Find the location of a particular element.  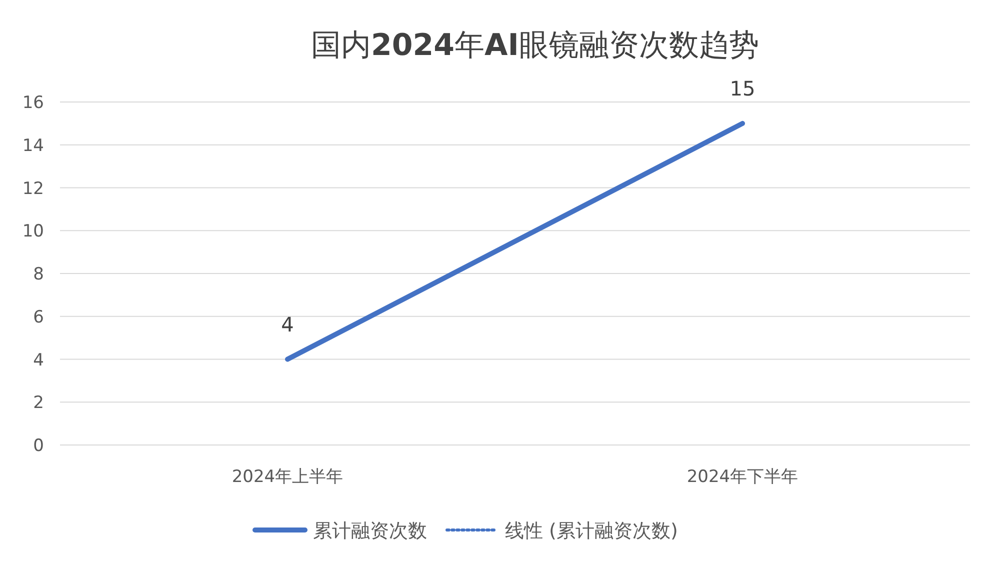

data-label: 15 is located at coordinates (743, 88).